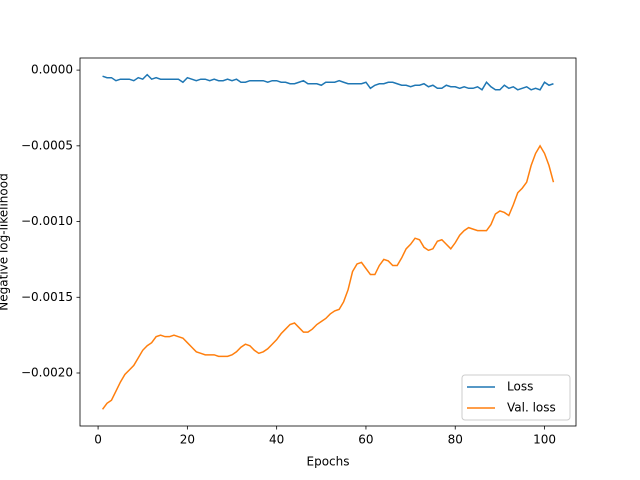  Describe the element at coordinates (98, 440) in the screenshot. I see `x-tick-label: 0` at that location.